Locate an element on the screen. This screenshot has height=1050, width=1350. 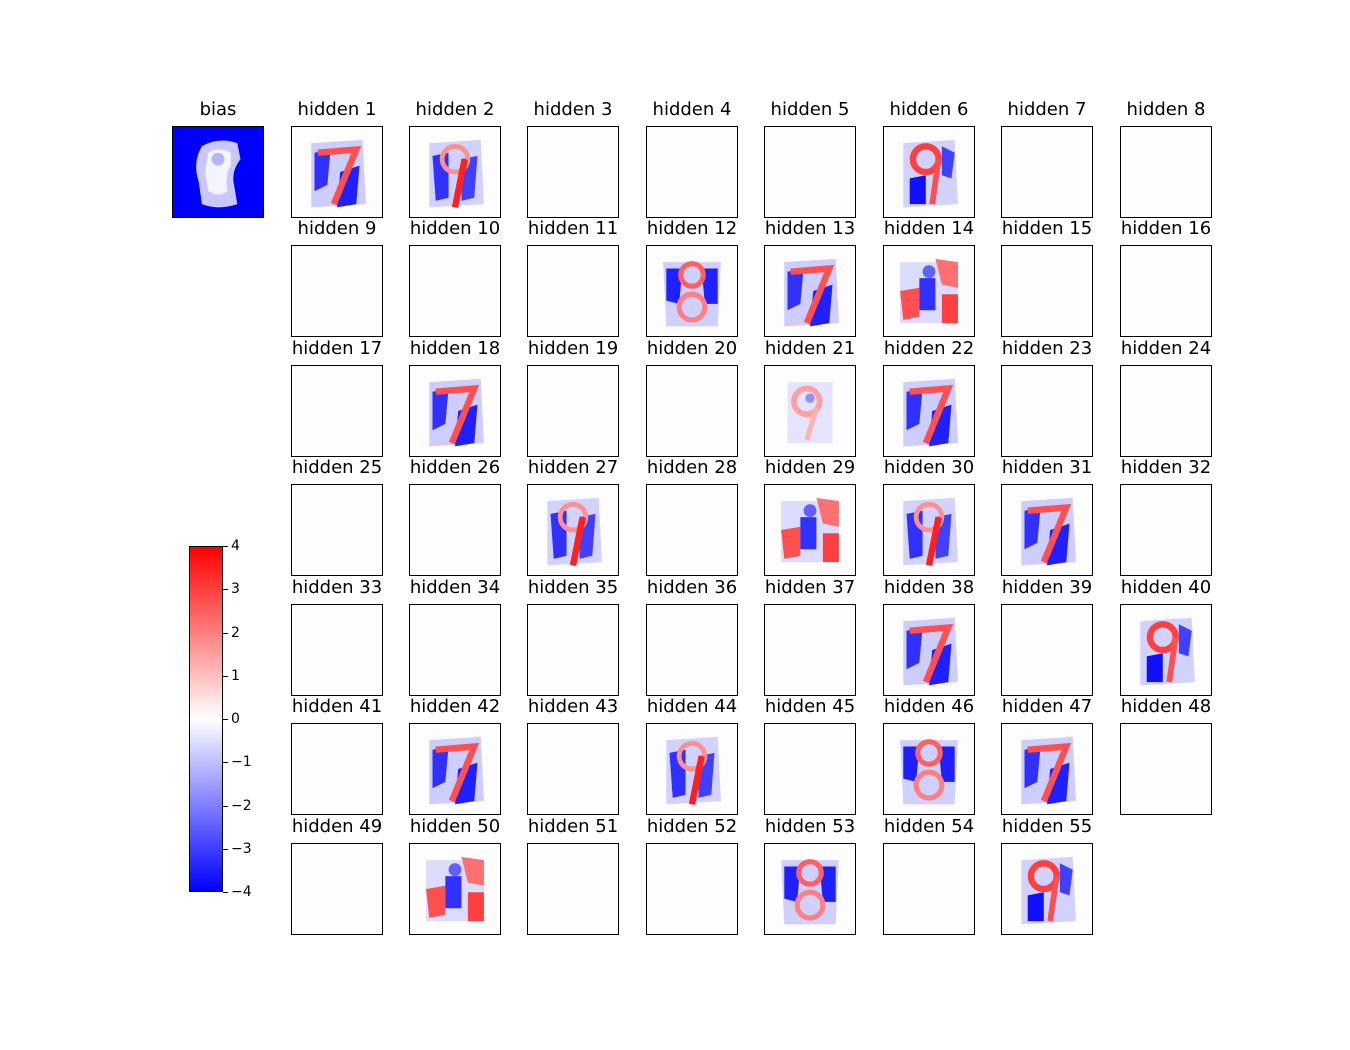
panel-title-hidden-33: hidden 33 is located at coordinates (337, 587).